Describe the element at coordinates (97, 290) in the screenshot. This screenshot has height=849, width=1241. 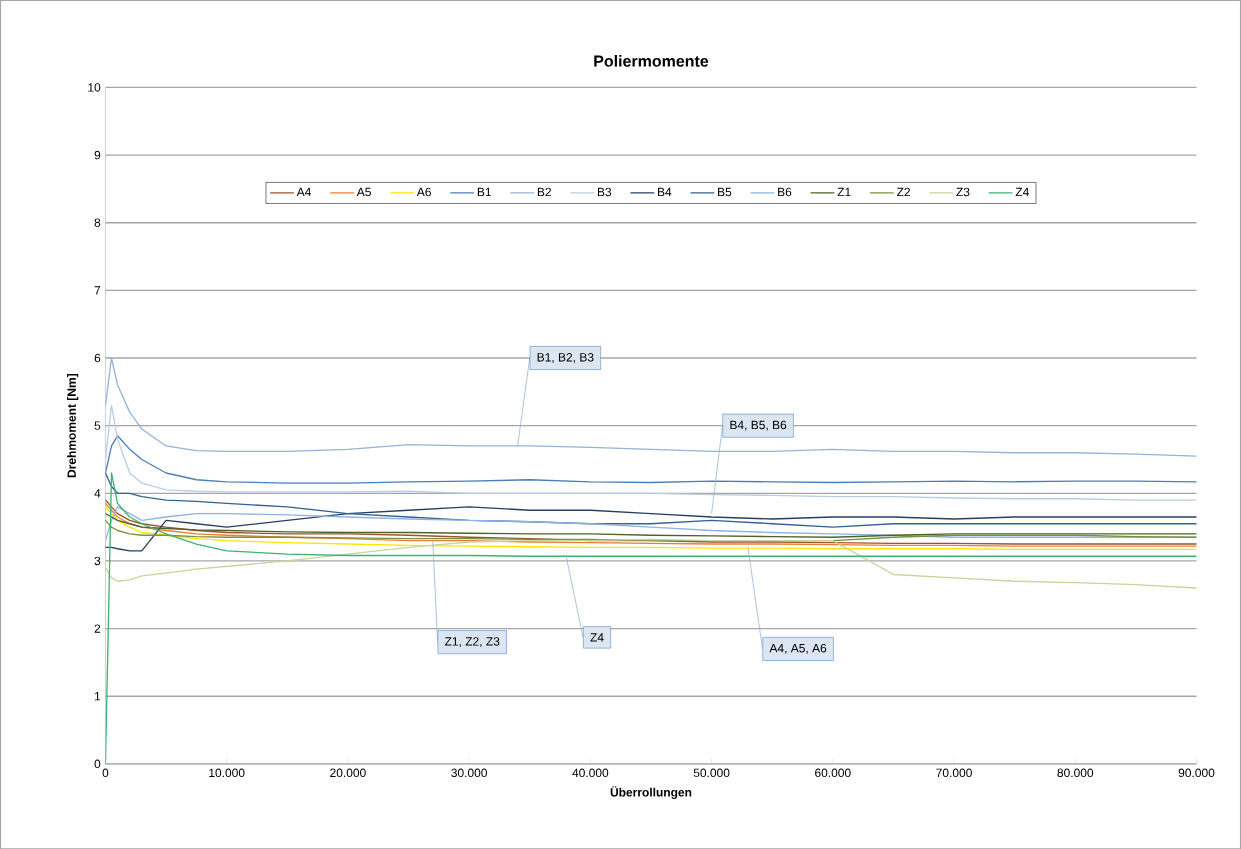
I see `y-tick-label: 7` at that location.